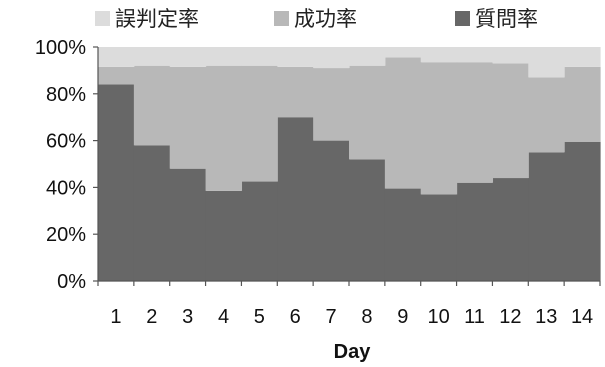 The image size is (605, 367). Describe the element at coordinates (223, 317) in the screenshot. I see `x-tick-label: 4` at that location.